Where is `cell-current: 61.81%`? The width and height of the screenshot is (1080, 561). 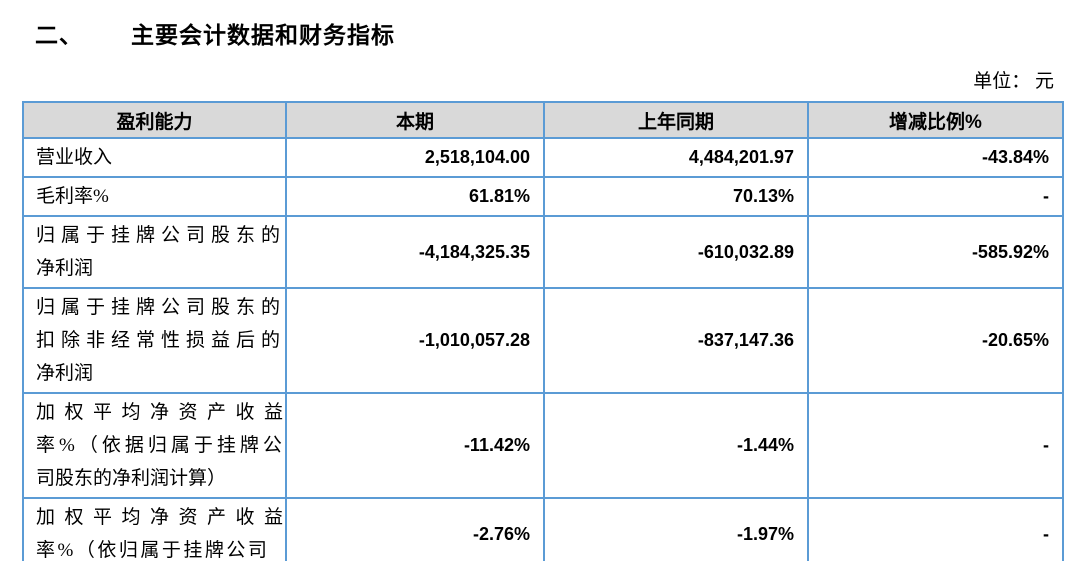 cell-current: 61.81% is located at coordinates (415, 196).